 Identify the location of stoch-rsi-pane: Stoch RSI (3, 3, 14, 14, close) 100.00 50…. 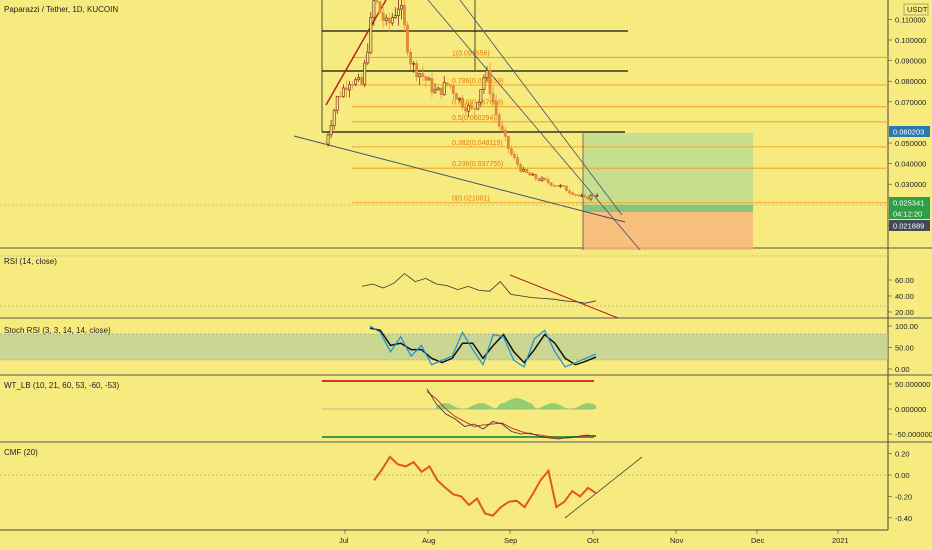
(459, 348).